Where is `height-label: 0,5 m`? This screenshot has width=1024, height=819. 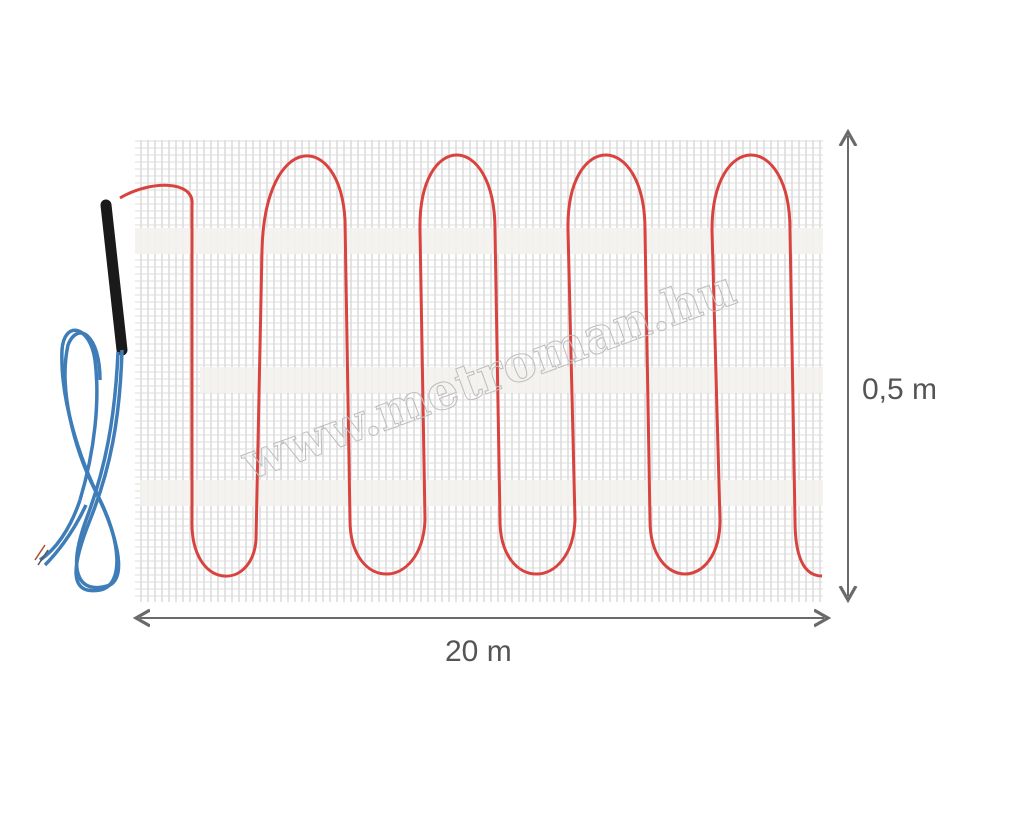 height-label: 0,5 m is located at coordinates (900, 389).